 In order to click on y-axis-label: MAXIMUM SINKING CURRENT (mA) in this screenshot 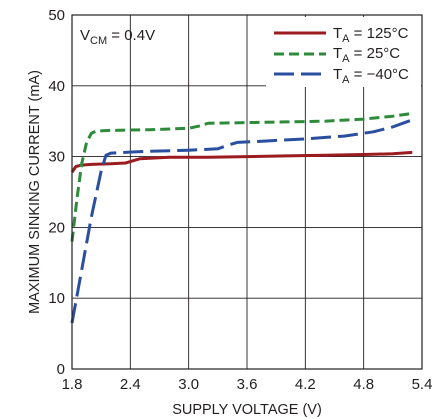, I will do `click(35, 192)`.